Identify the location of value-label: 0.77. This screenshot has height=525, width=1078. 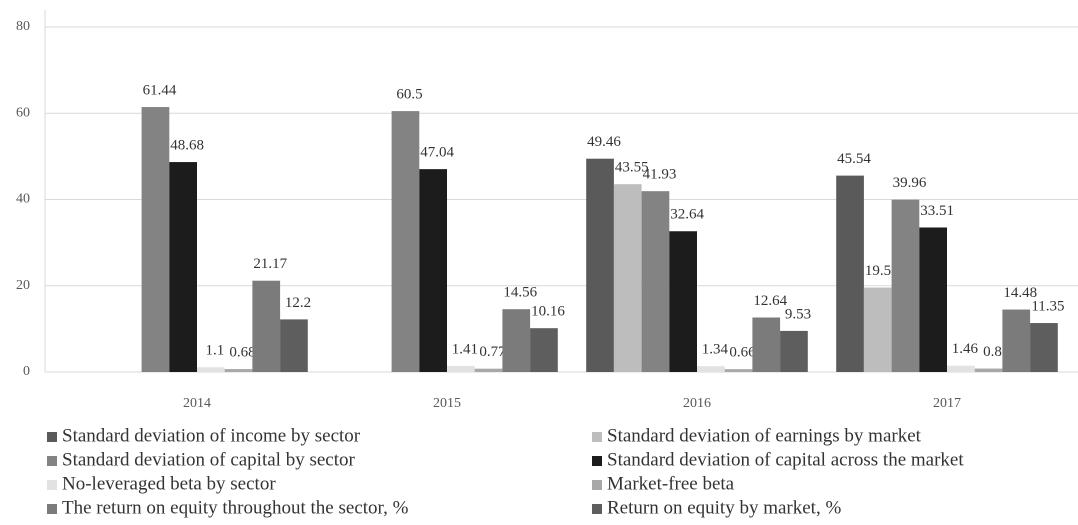
(492, 352).